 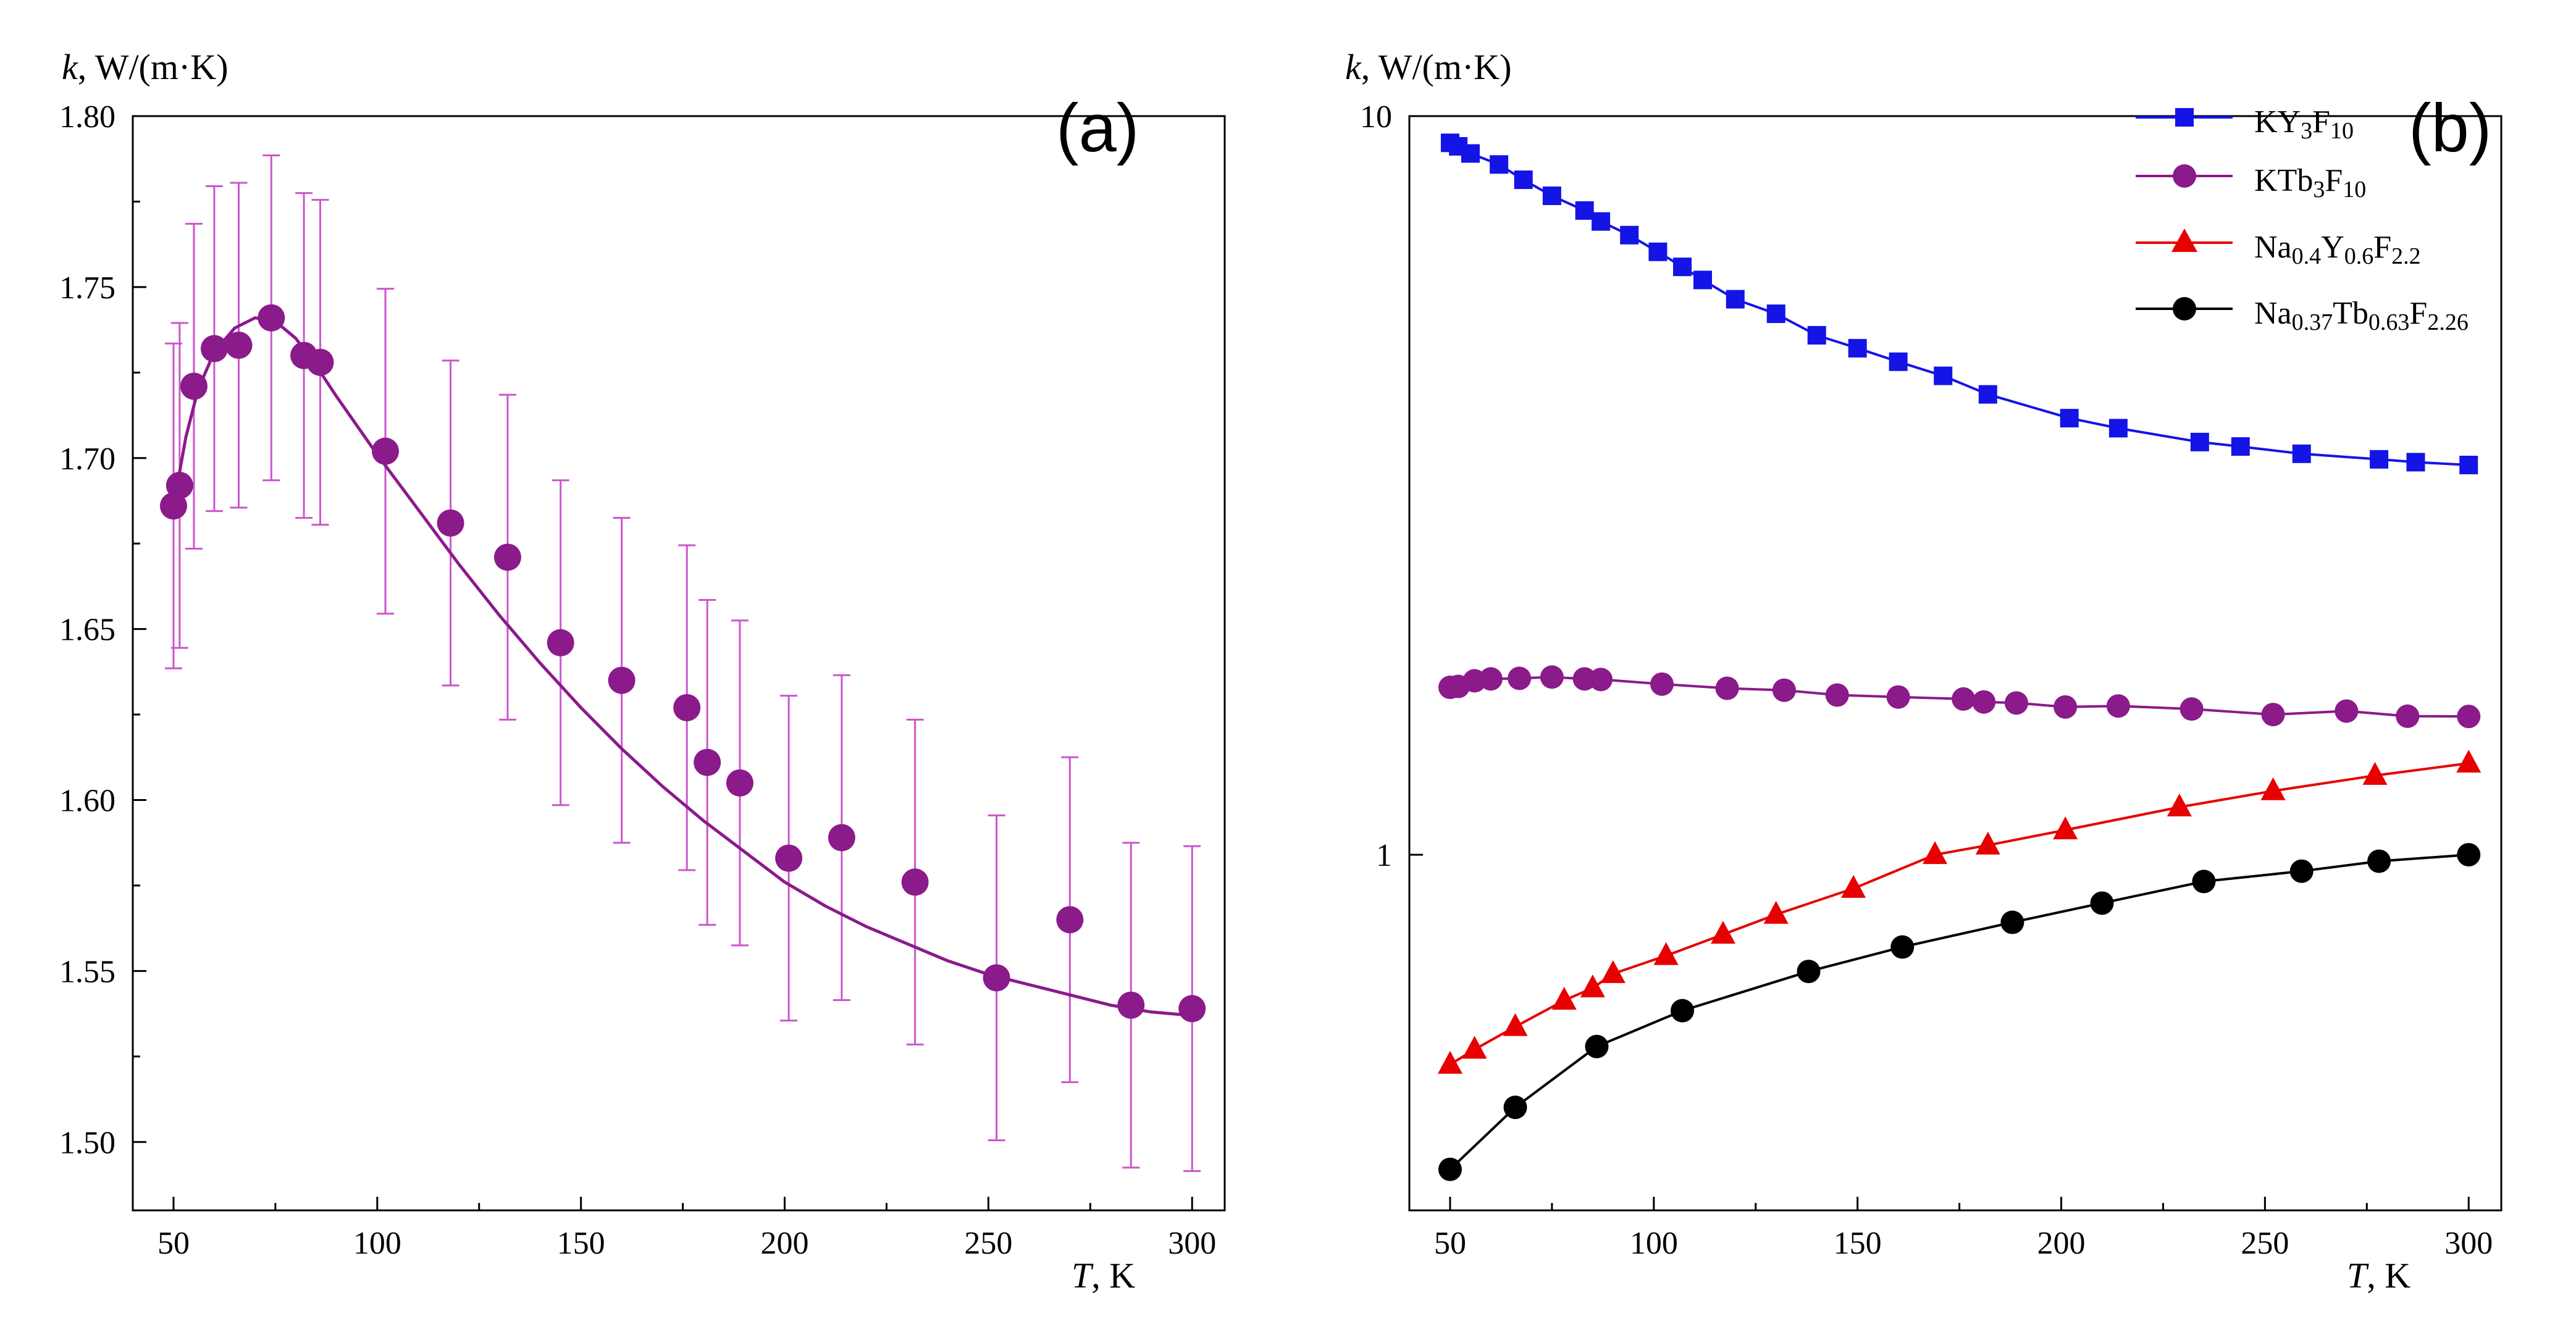 I want to click on y-tick-label: 1.80, so click(x=87, y=117).